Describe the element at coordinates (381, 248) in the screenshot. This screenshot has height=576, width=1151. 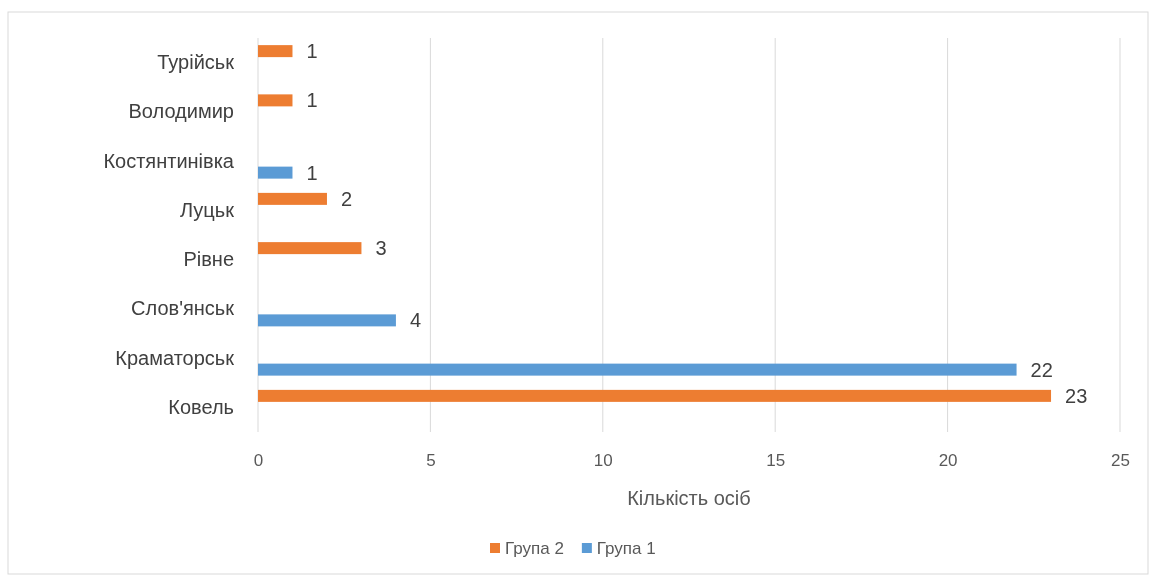
I see `data-label: 3` at that location.